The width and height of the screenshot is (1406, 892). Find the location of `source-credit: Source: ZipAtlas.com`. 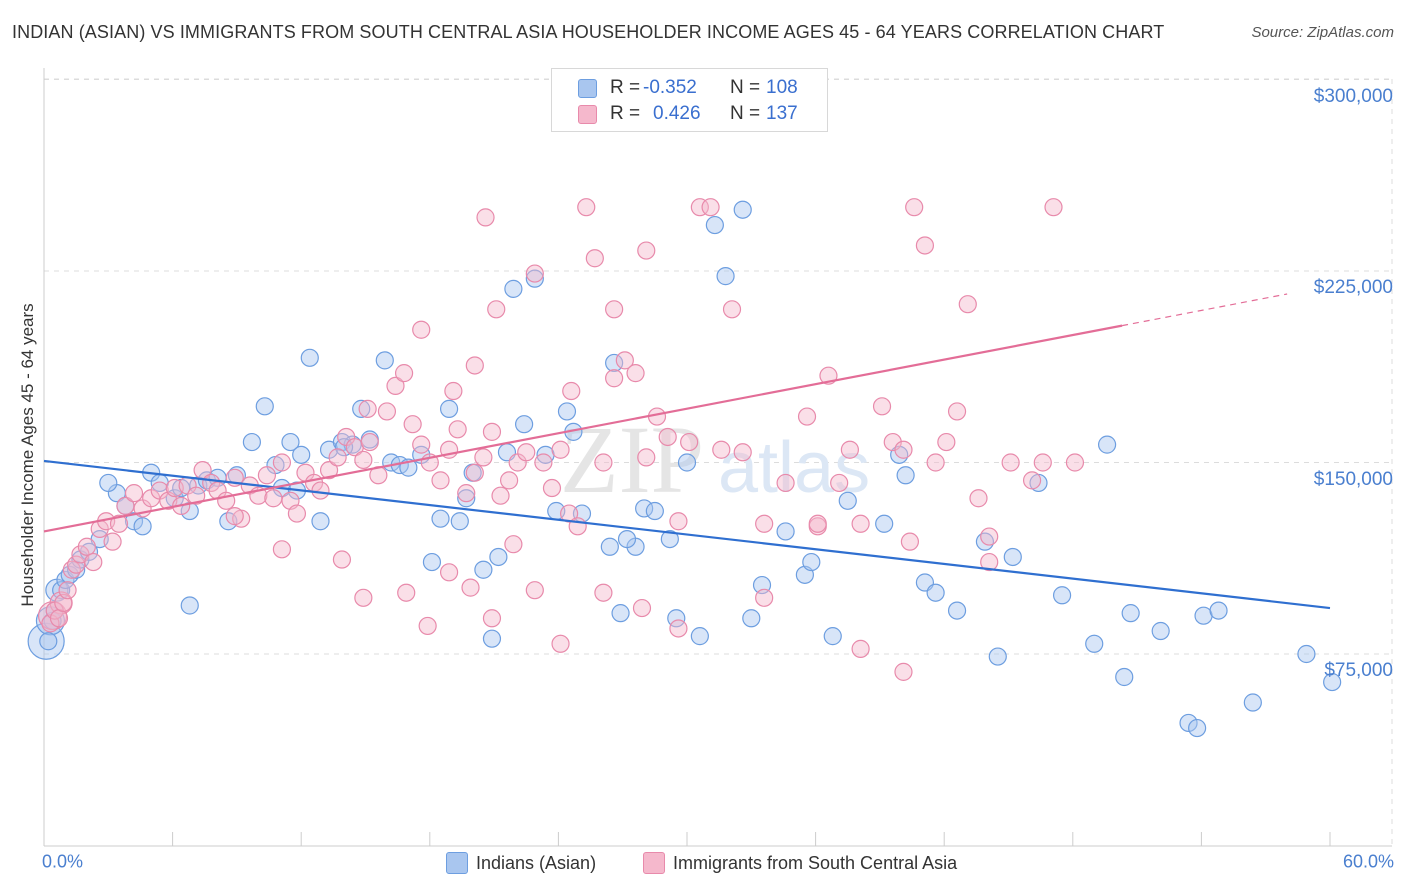

source-credit: Source: ZipAtlas.com is located at coordinates (1322, 32).